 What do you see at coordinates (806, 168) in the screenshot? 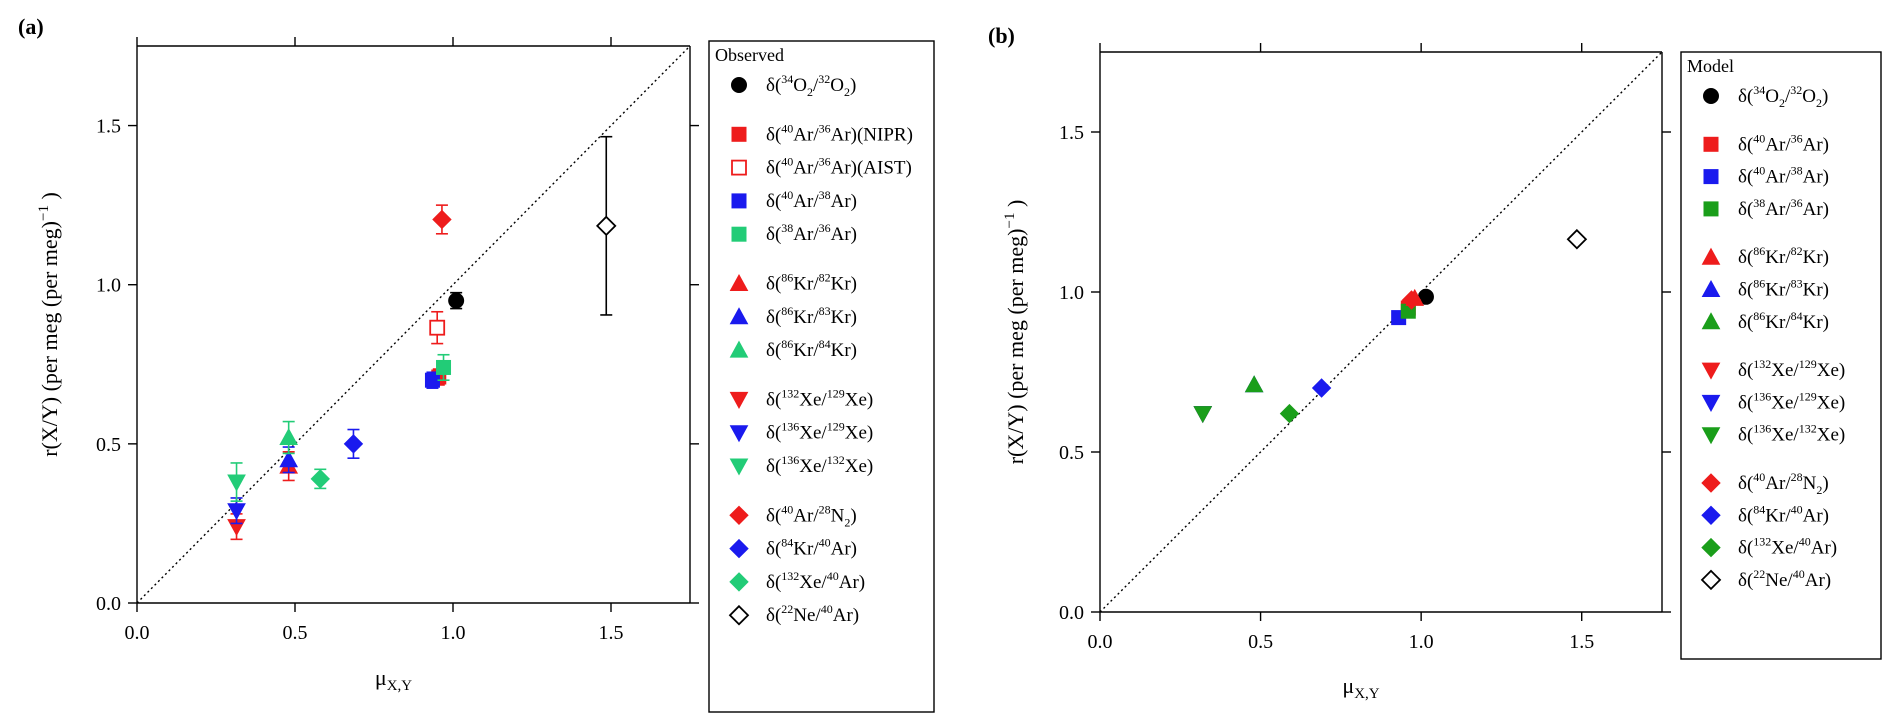
I see `legend-label-part: Ar/` at bounding box center [806, 168].